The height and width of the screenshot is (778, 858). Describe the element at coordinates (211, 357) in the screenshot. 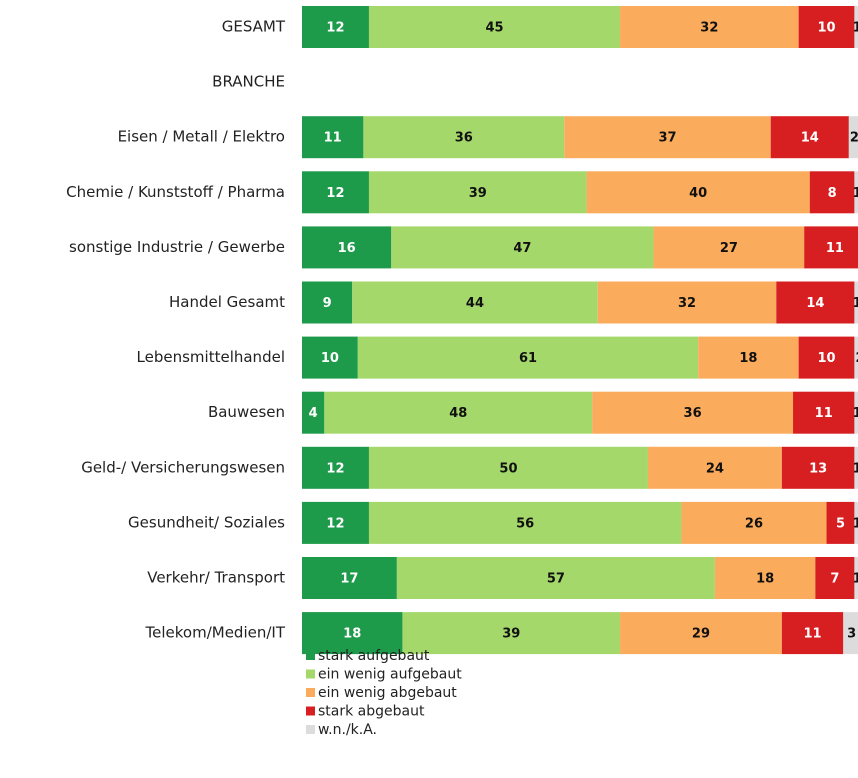

I see `category-label: Lebensmittelhandel` at that location.